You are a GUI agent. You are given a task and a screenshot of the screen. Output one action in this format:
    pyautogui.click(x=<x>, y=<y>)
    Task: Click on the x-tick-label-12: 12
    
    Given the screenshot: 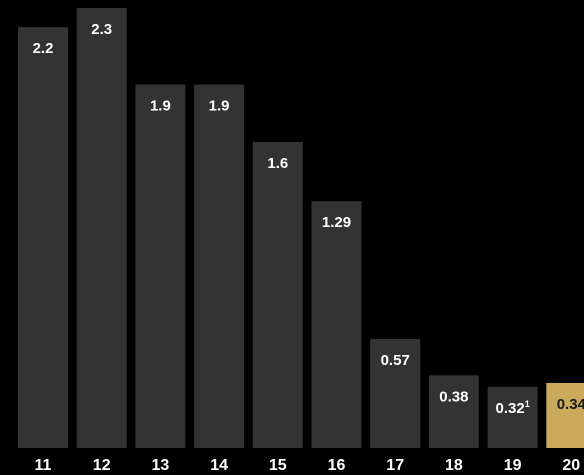 What is the action you would take?
    pyautogui.click(x=102, y=465)
    